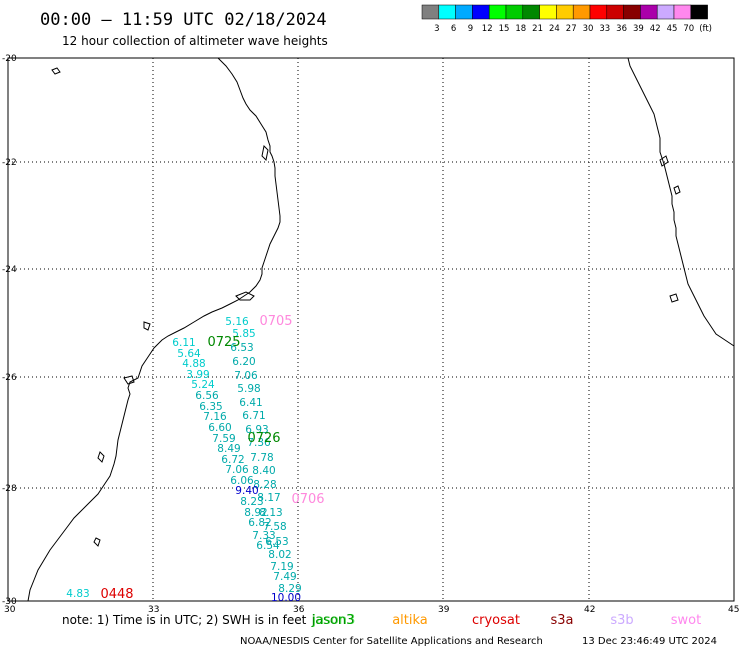  I want to click on map-title: 00:00 – 11:59 UTC 02/18/2024, so click(183, 20).